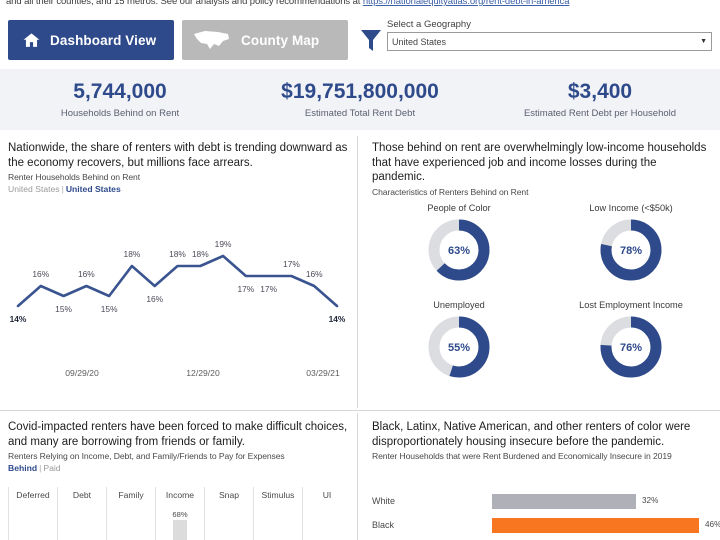 The height and width of the screenshot is (540, 720). What do you see at coordinates (229, 495) in the screenshot?
I see `category-label: Snap` at bounding box center [229, 495].